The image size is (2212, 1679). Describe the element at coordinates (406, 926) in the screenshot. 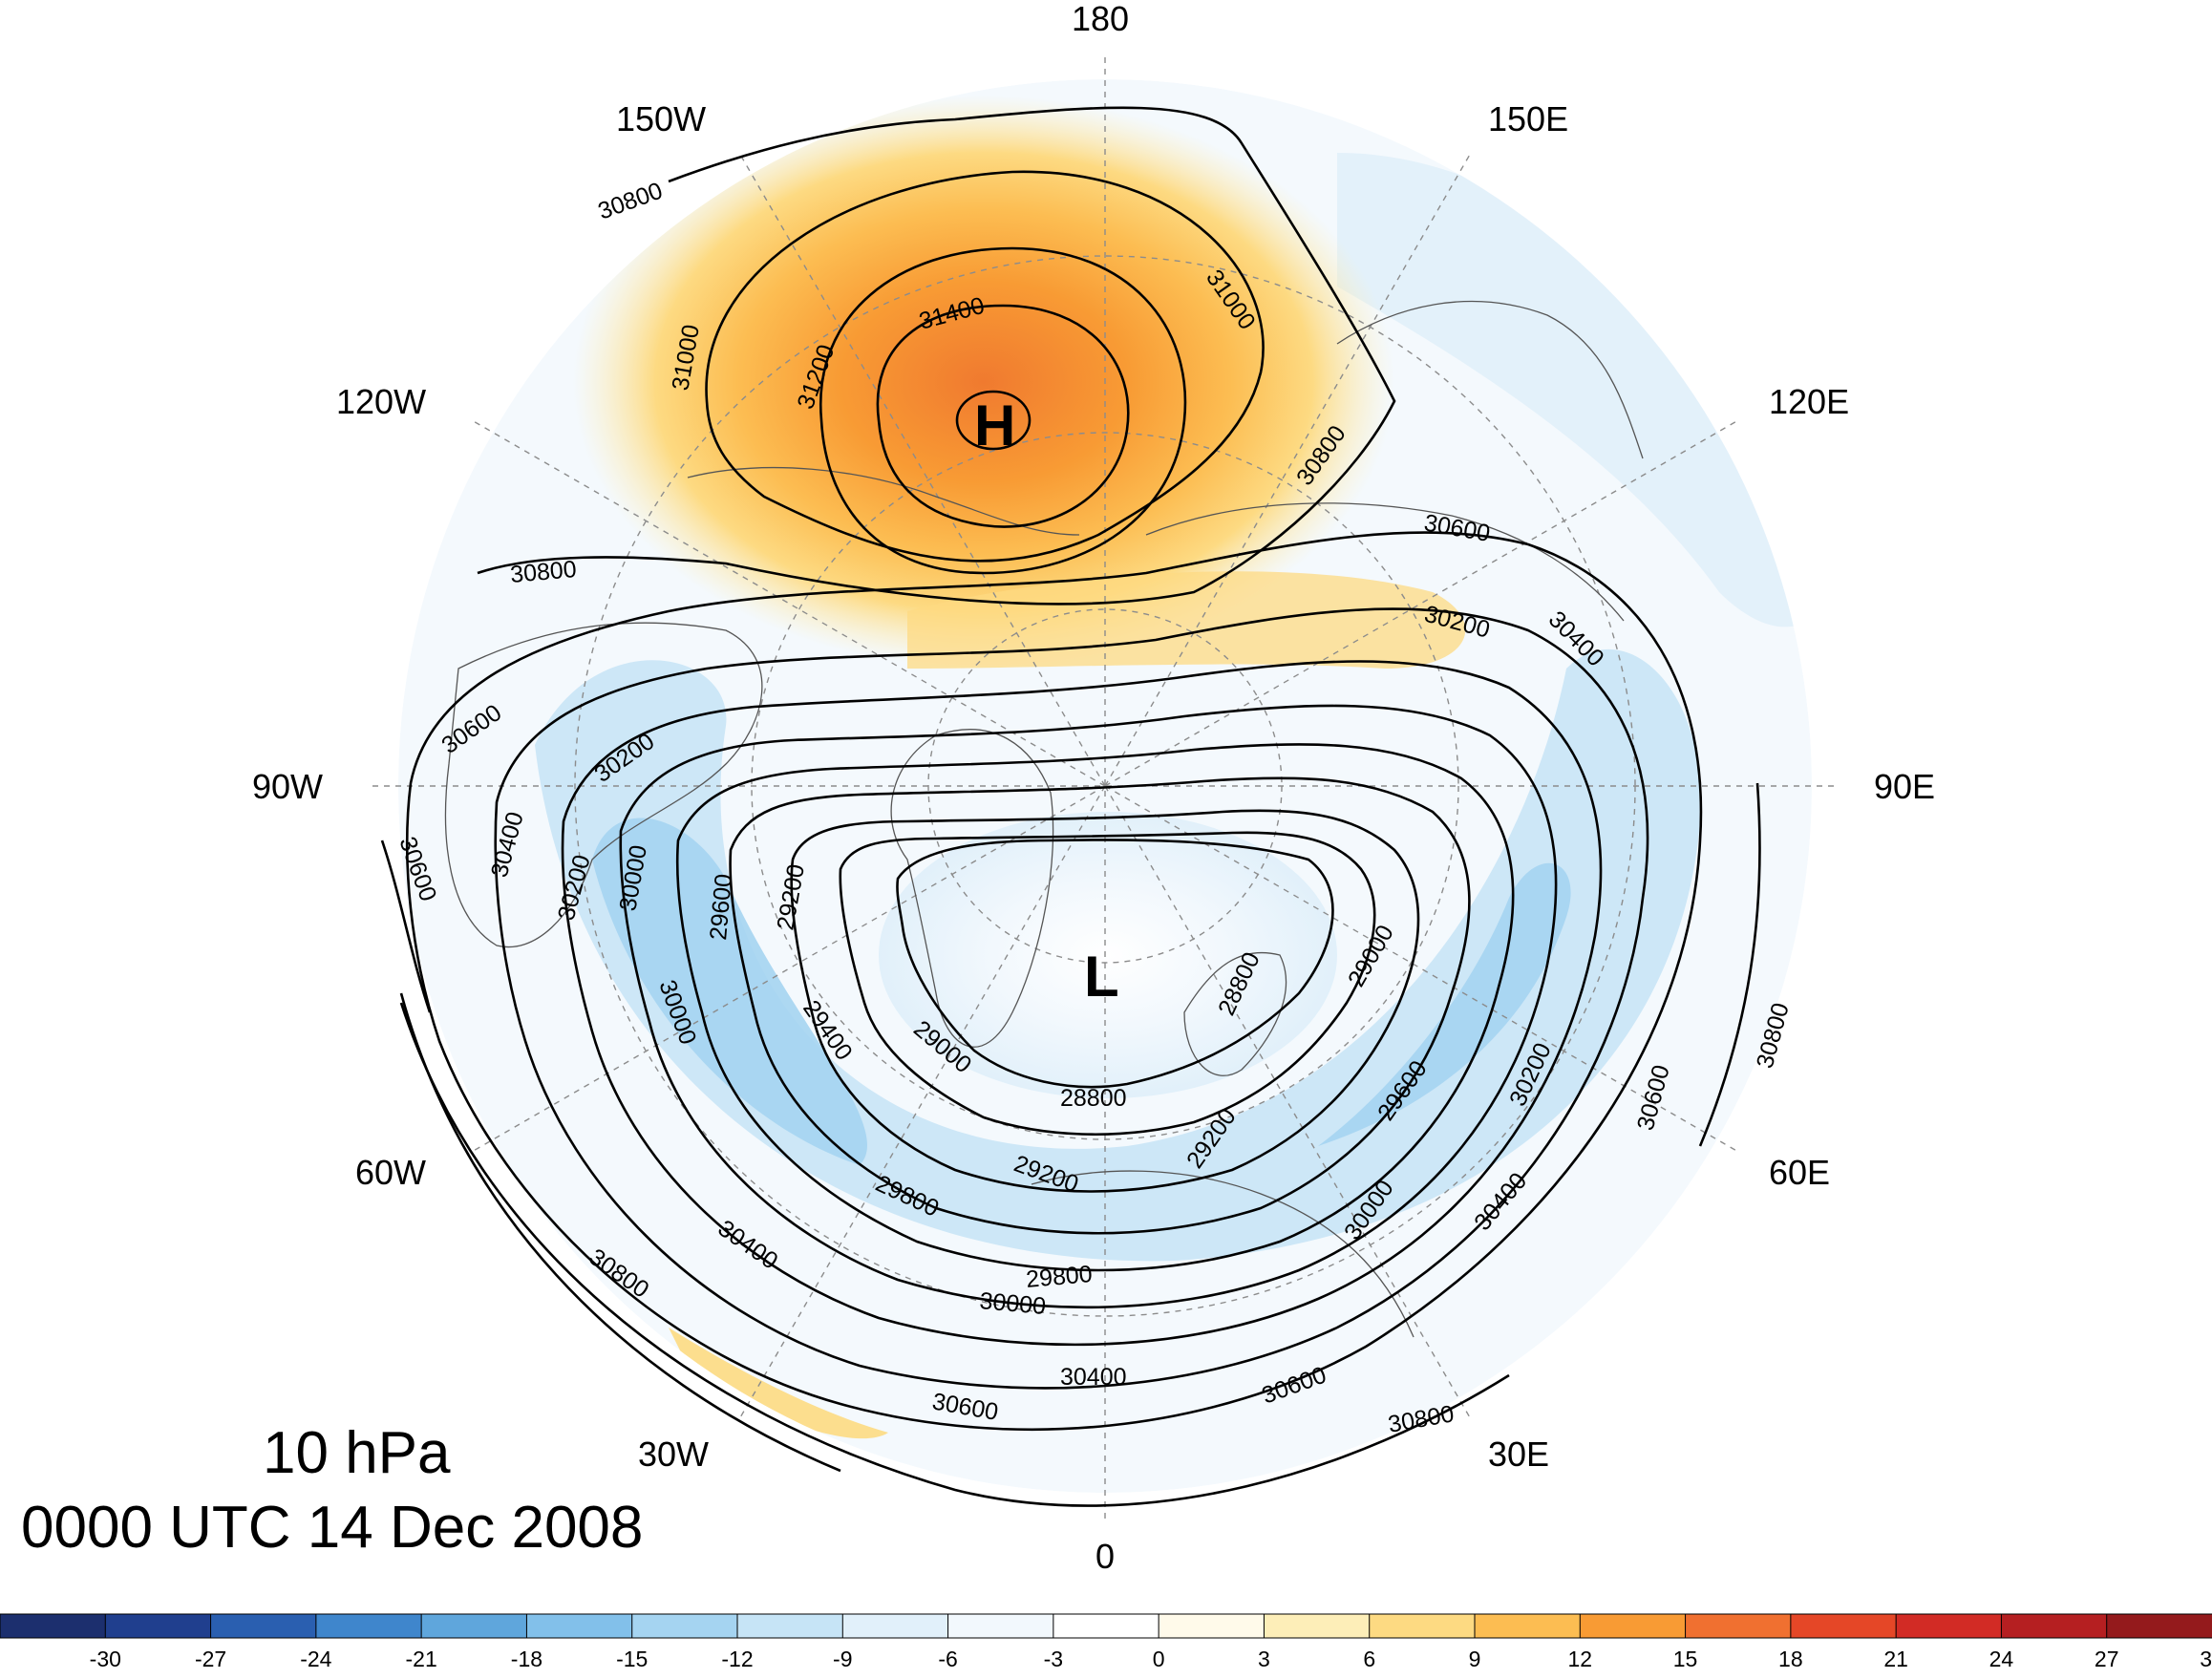

I see `contour-30600-west` at that location.